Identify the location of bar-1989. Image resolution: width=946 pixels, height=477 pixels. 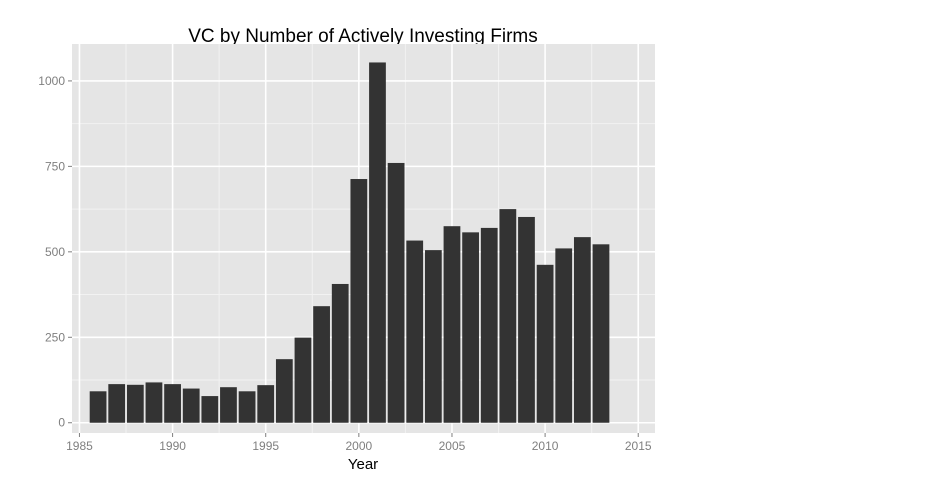
(154, 402).